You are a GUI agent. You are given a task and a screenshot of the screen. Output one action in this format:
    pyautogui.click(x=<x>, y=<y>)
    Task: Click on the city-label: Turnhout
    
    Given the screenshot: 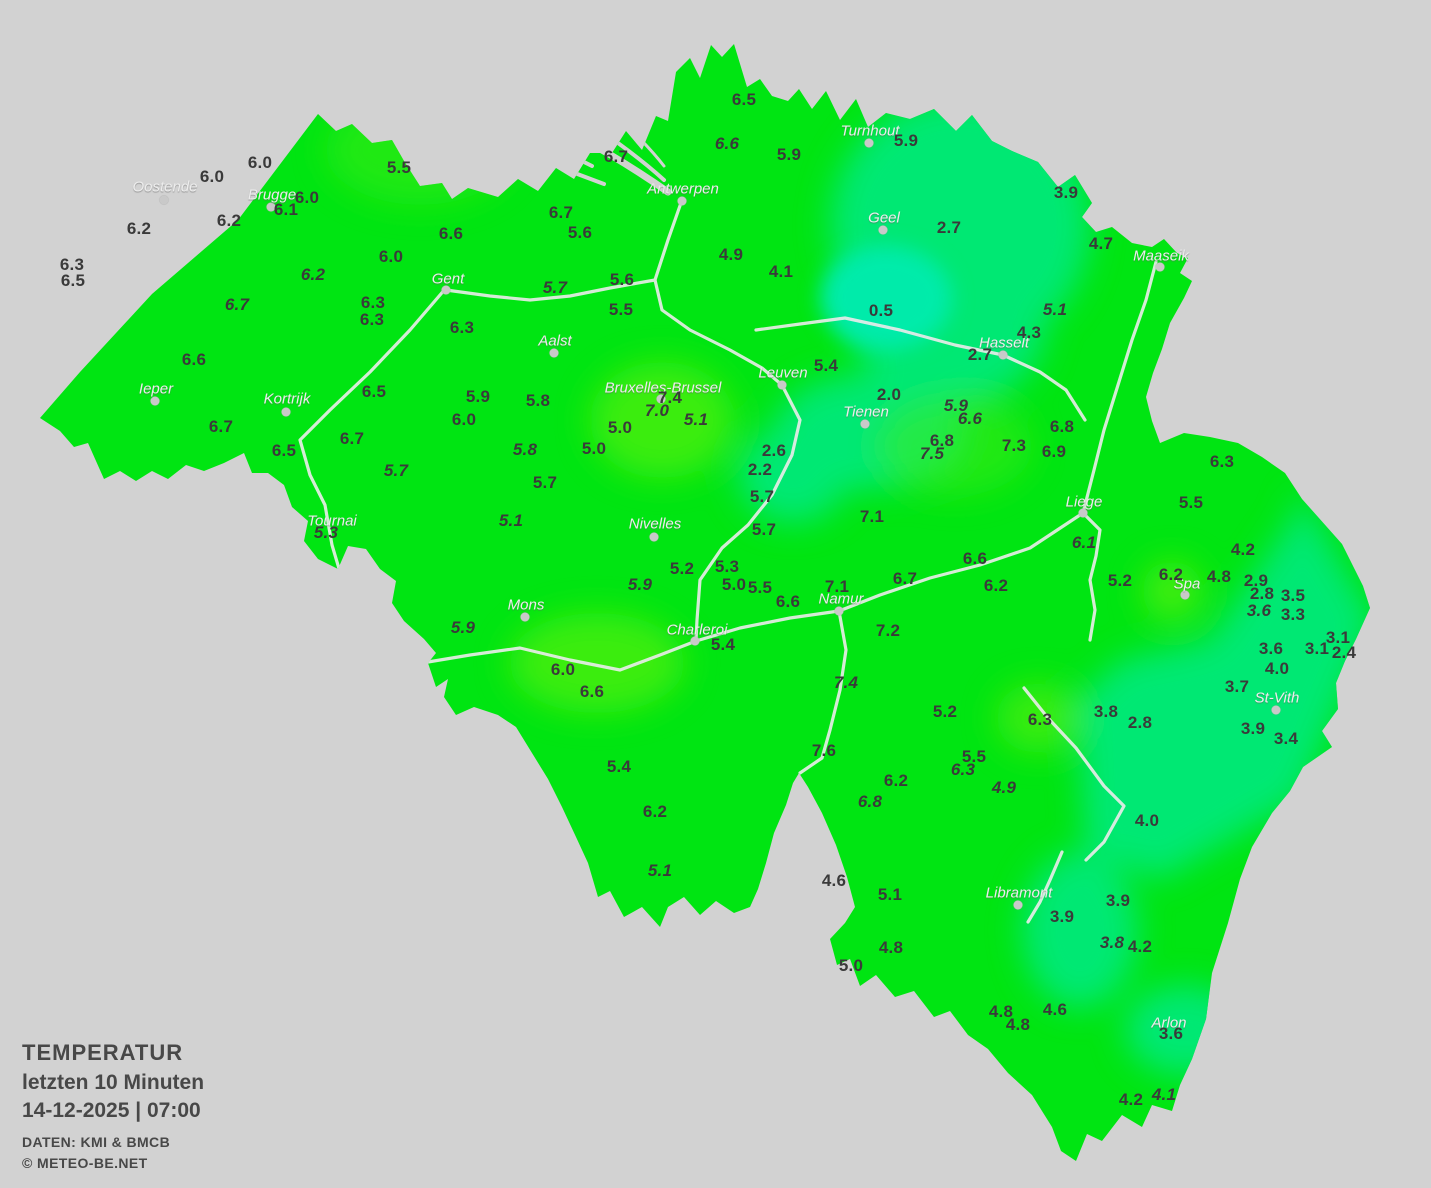 What is the action you would take?
    pyautogui.click(x=870, y=131)
    